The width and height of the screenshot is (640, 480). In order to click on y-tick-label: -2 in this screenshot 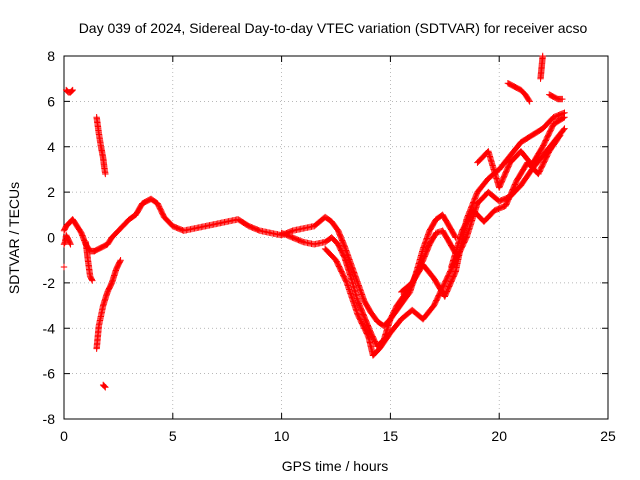, I will do `click(49, 283)`.